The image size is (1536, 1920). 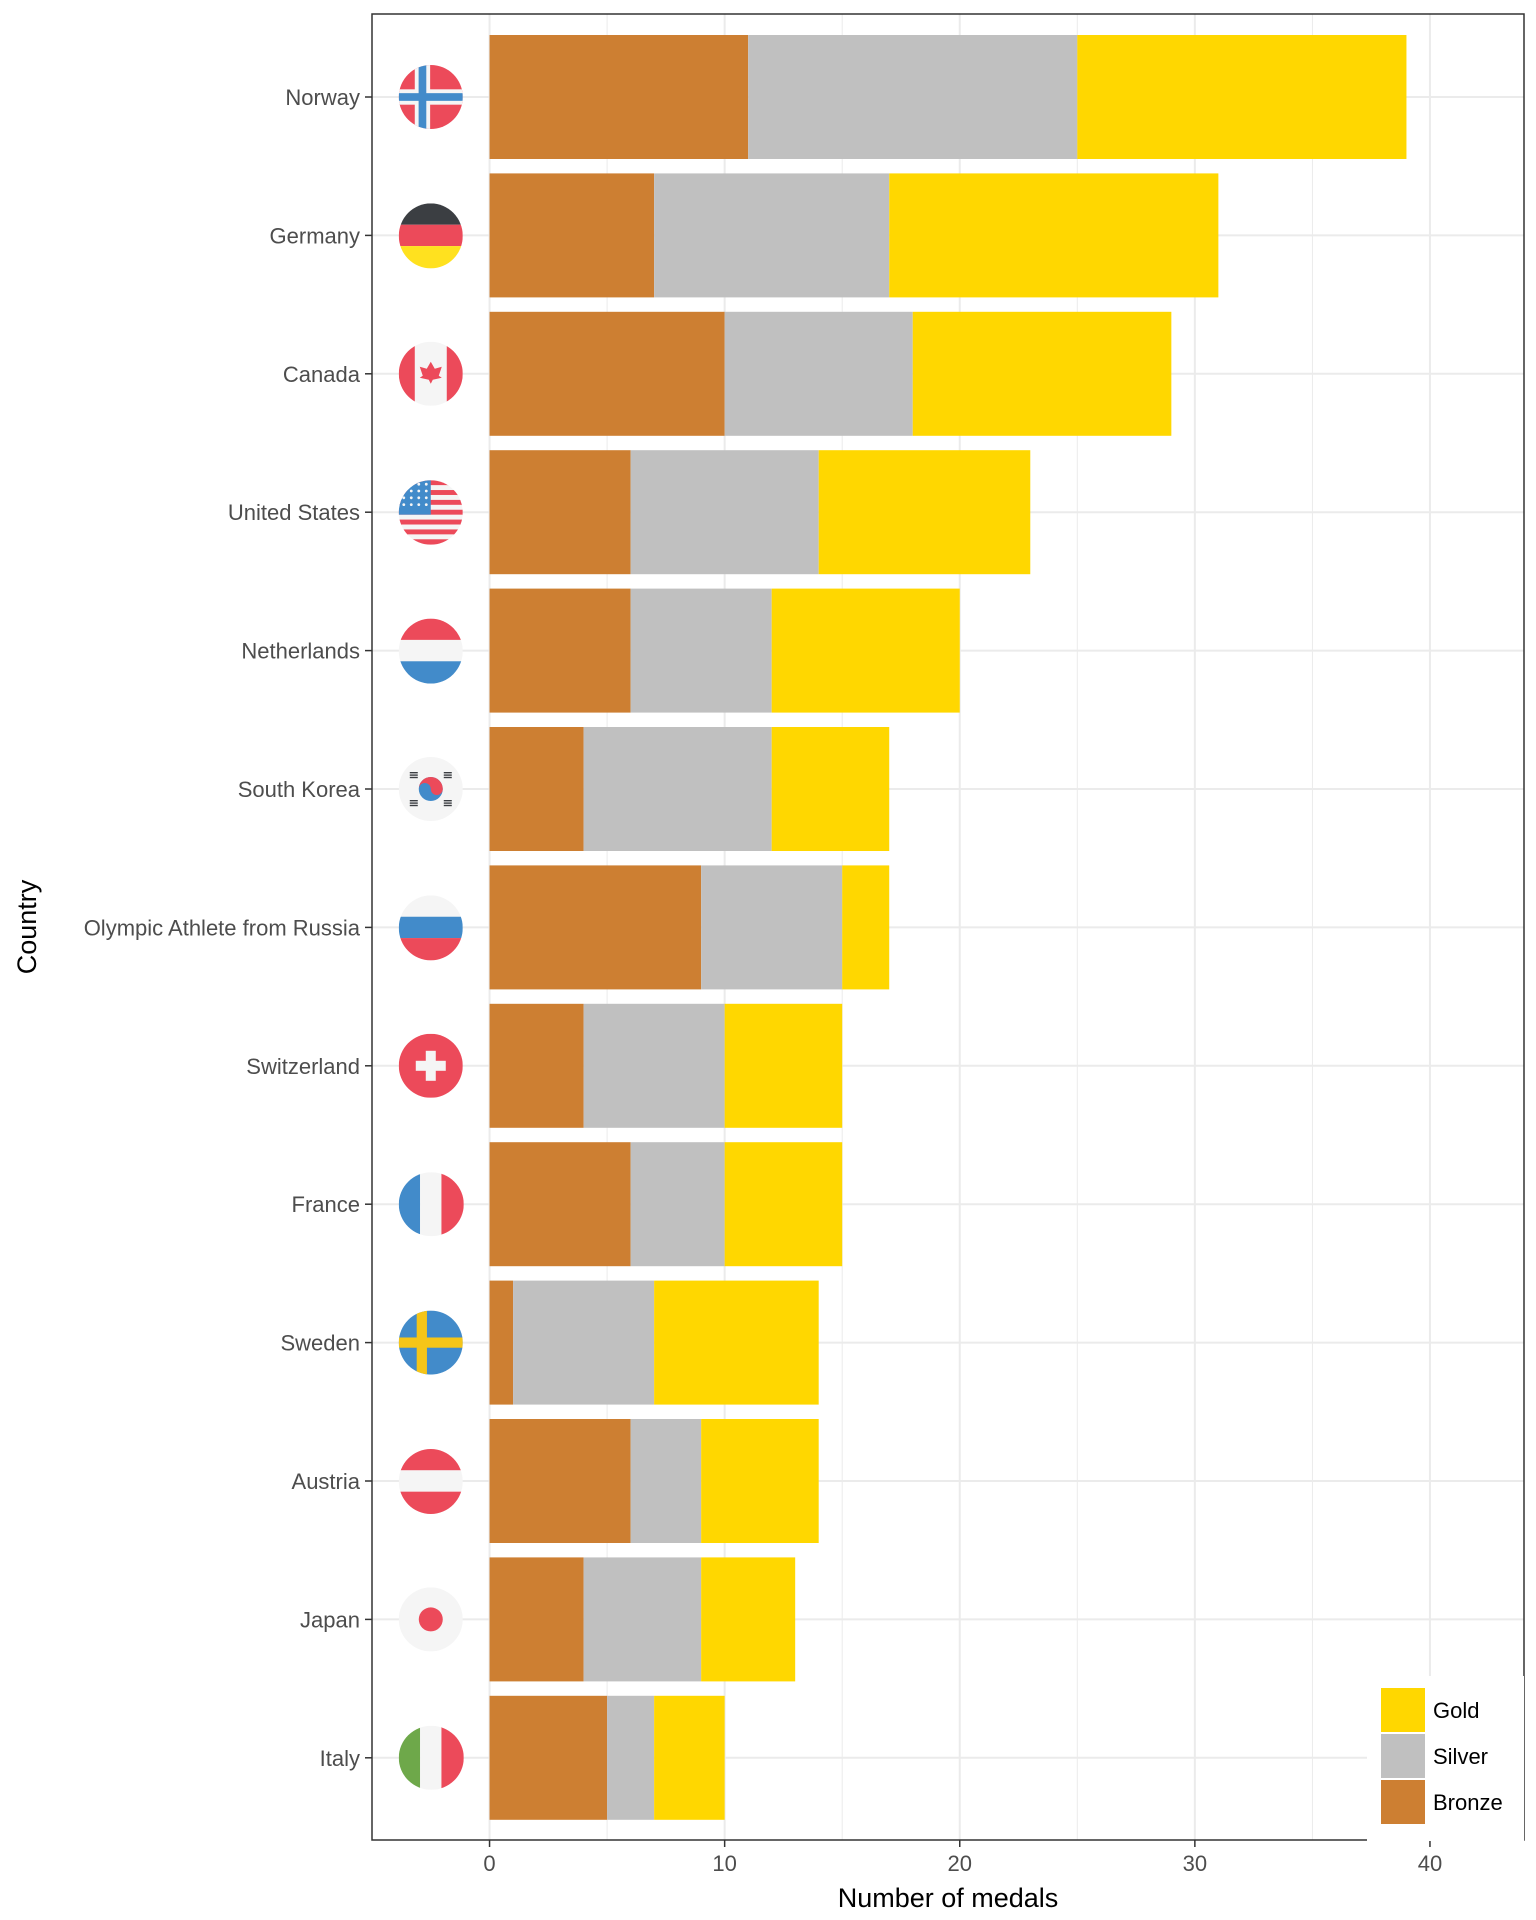 What do you see at coordinates (560, 1204) in the screenshot?
I see `bar-bronze-france` at bounding box center [560, 1204].